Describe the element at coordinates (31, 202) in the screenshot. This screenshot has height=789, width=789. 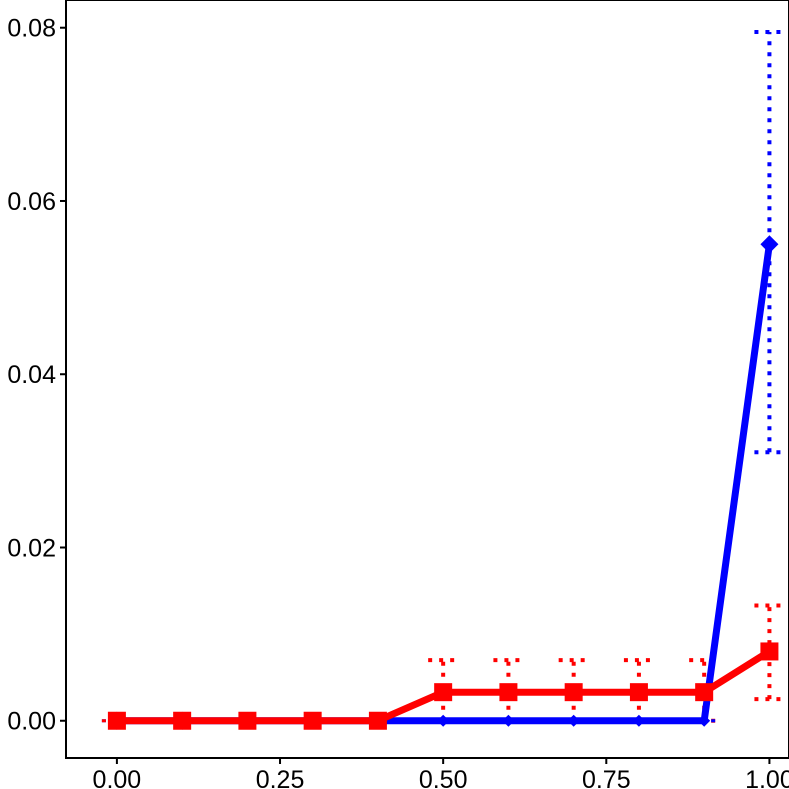
I see `y-tick-label: 0.06` at that location.